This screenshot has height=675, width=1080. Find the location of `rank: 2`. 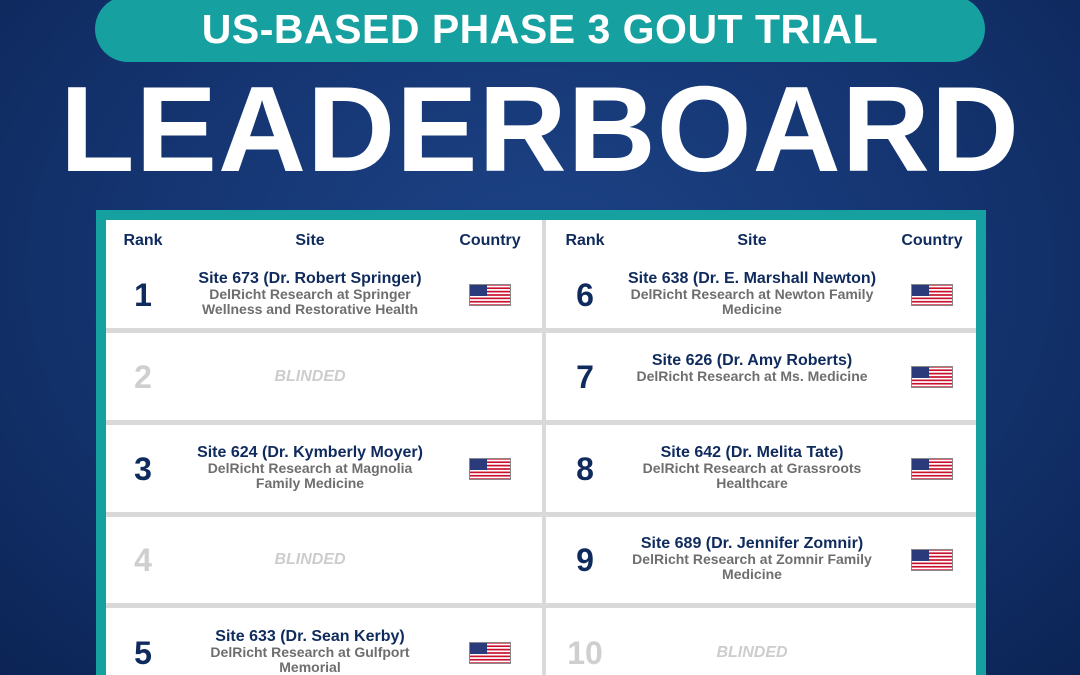

rank: 2 is located at coordinates (143, 376).